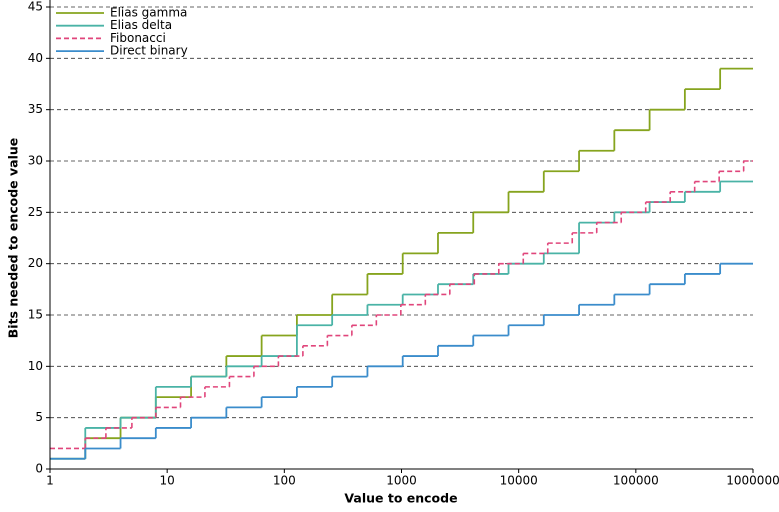 The image size is (779, 512). What do you see at coordinates (35, 161) in the screenshot?
I see `y-tick-label: 30` at bounding box center [35, 161].